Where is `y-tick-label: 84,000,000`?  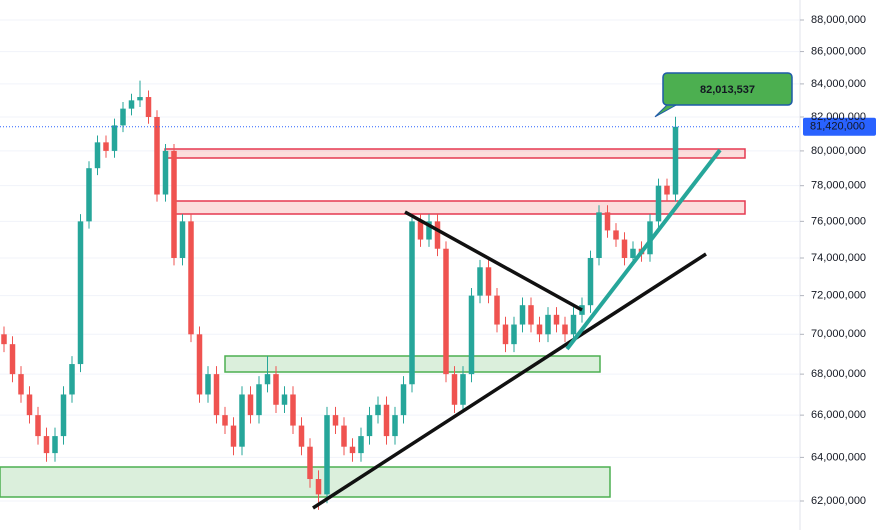 y-tick-label: 84,000,000 is located at coordinates (838, 84).